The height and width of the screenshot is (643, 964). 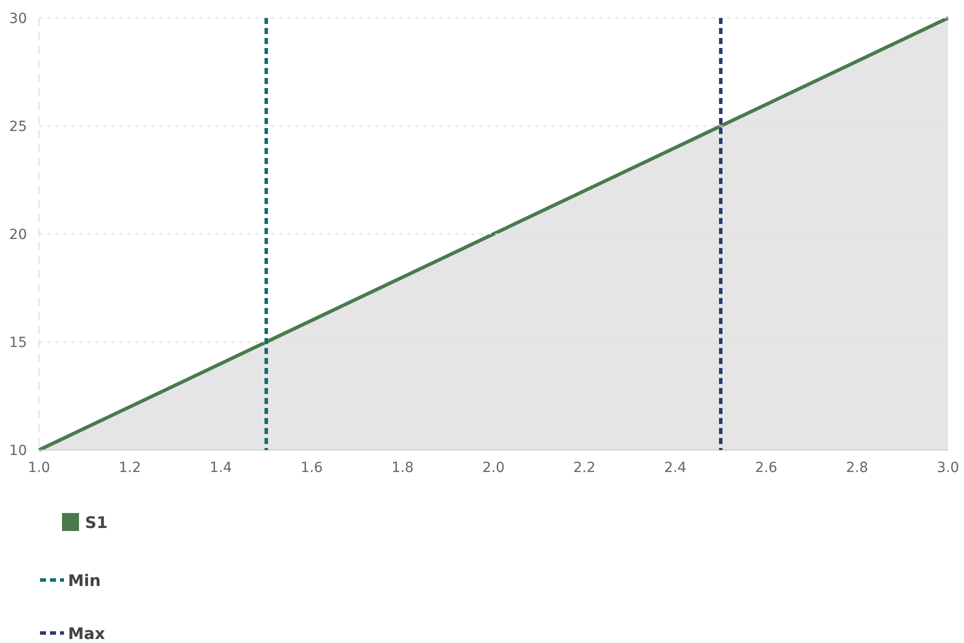 I want to click on x-tick-label: 2.2, so click(x=584, y=468).